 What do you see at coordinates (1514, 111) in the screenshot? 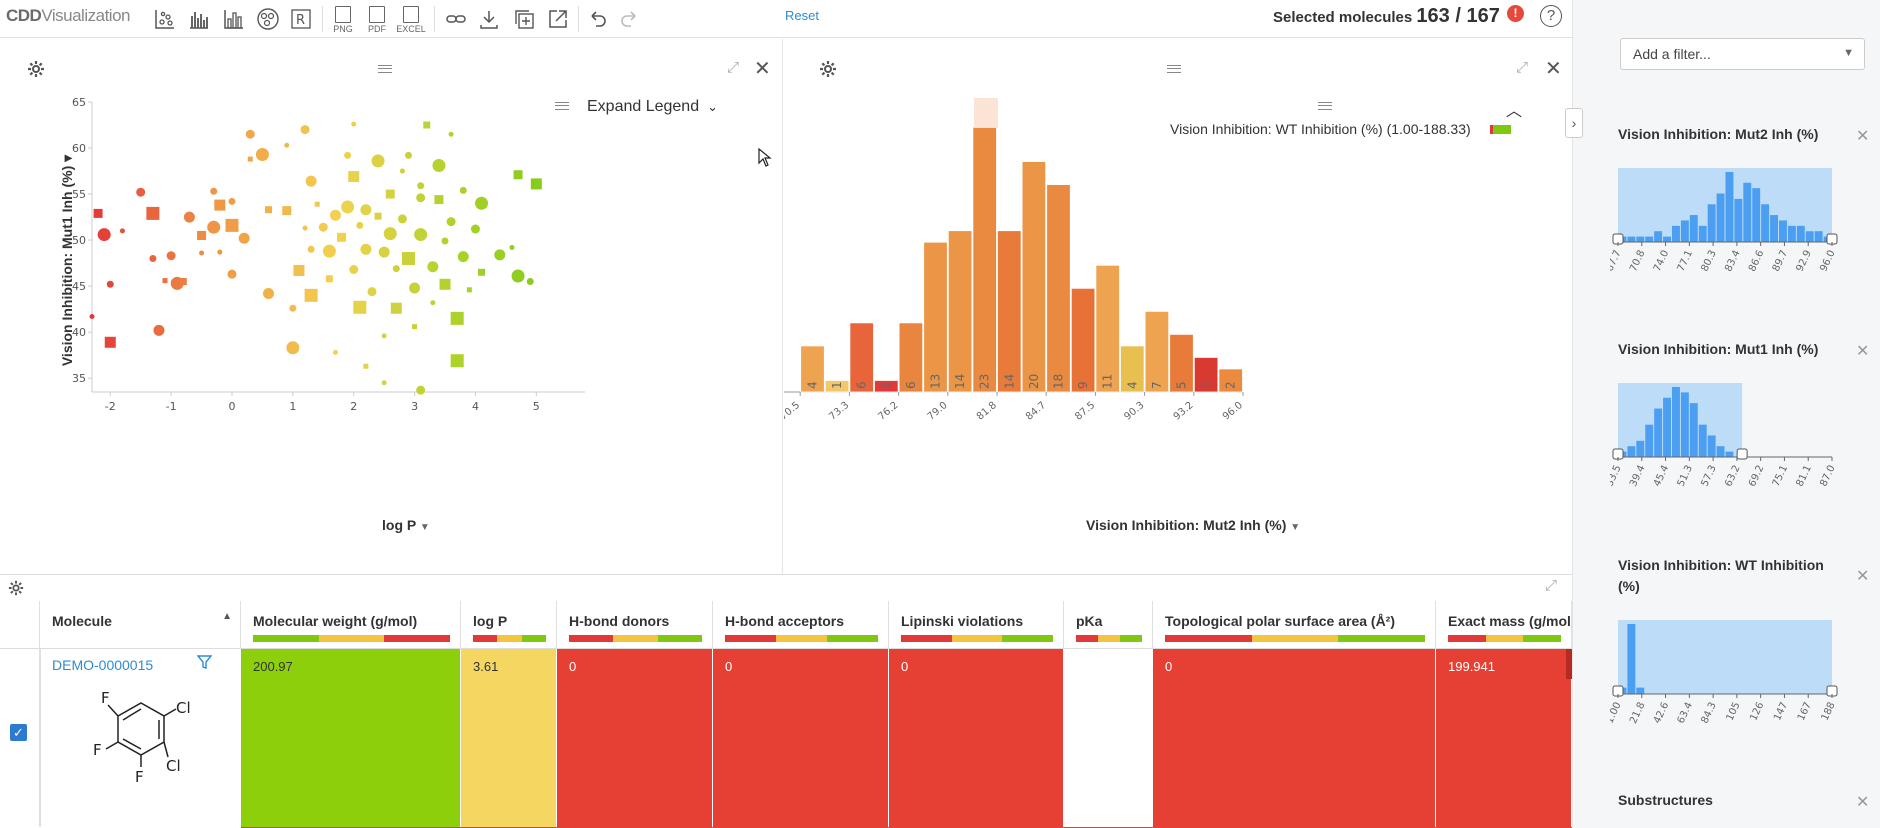
I see `collapse-legend-icon: ︿` at bounding box center [1514, 111].